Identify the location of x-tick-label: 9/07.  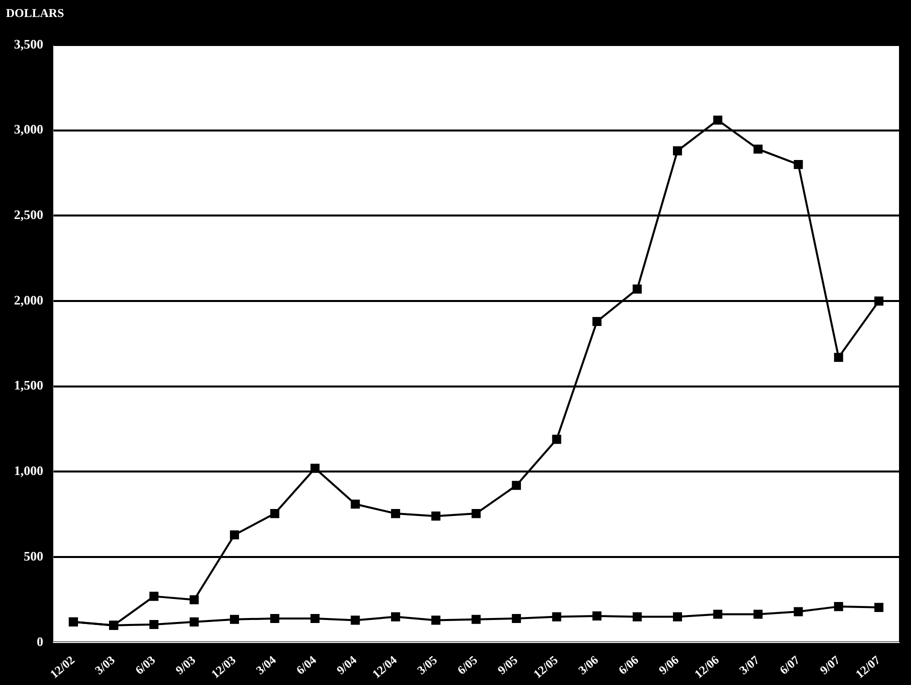
(830, 665).